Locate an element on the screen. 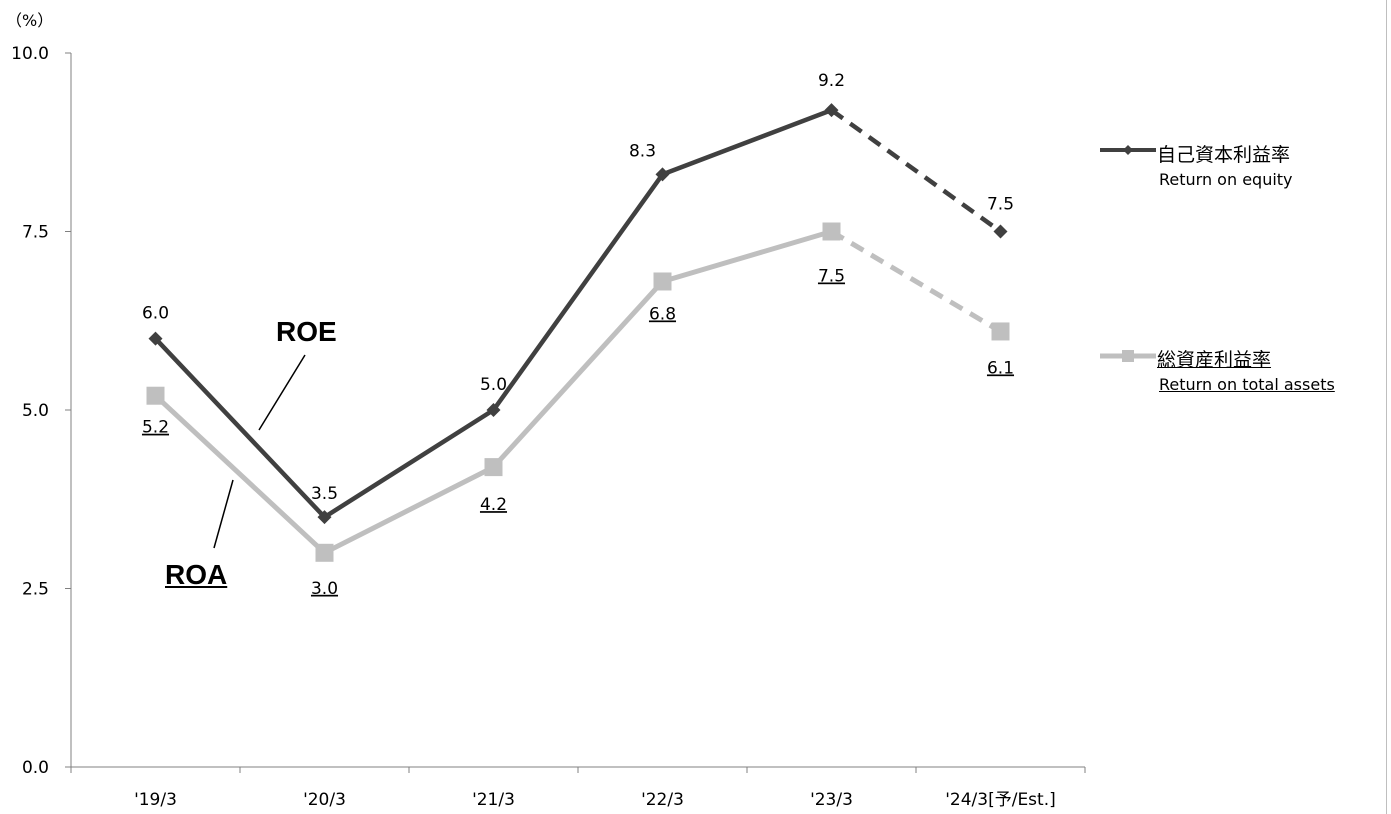 The width and height of the screenshot is (1391, 814). series-line-estimate-roe is located at coordinates (916, 171).